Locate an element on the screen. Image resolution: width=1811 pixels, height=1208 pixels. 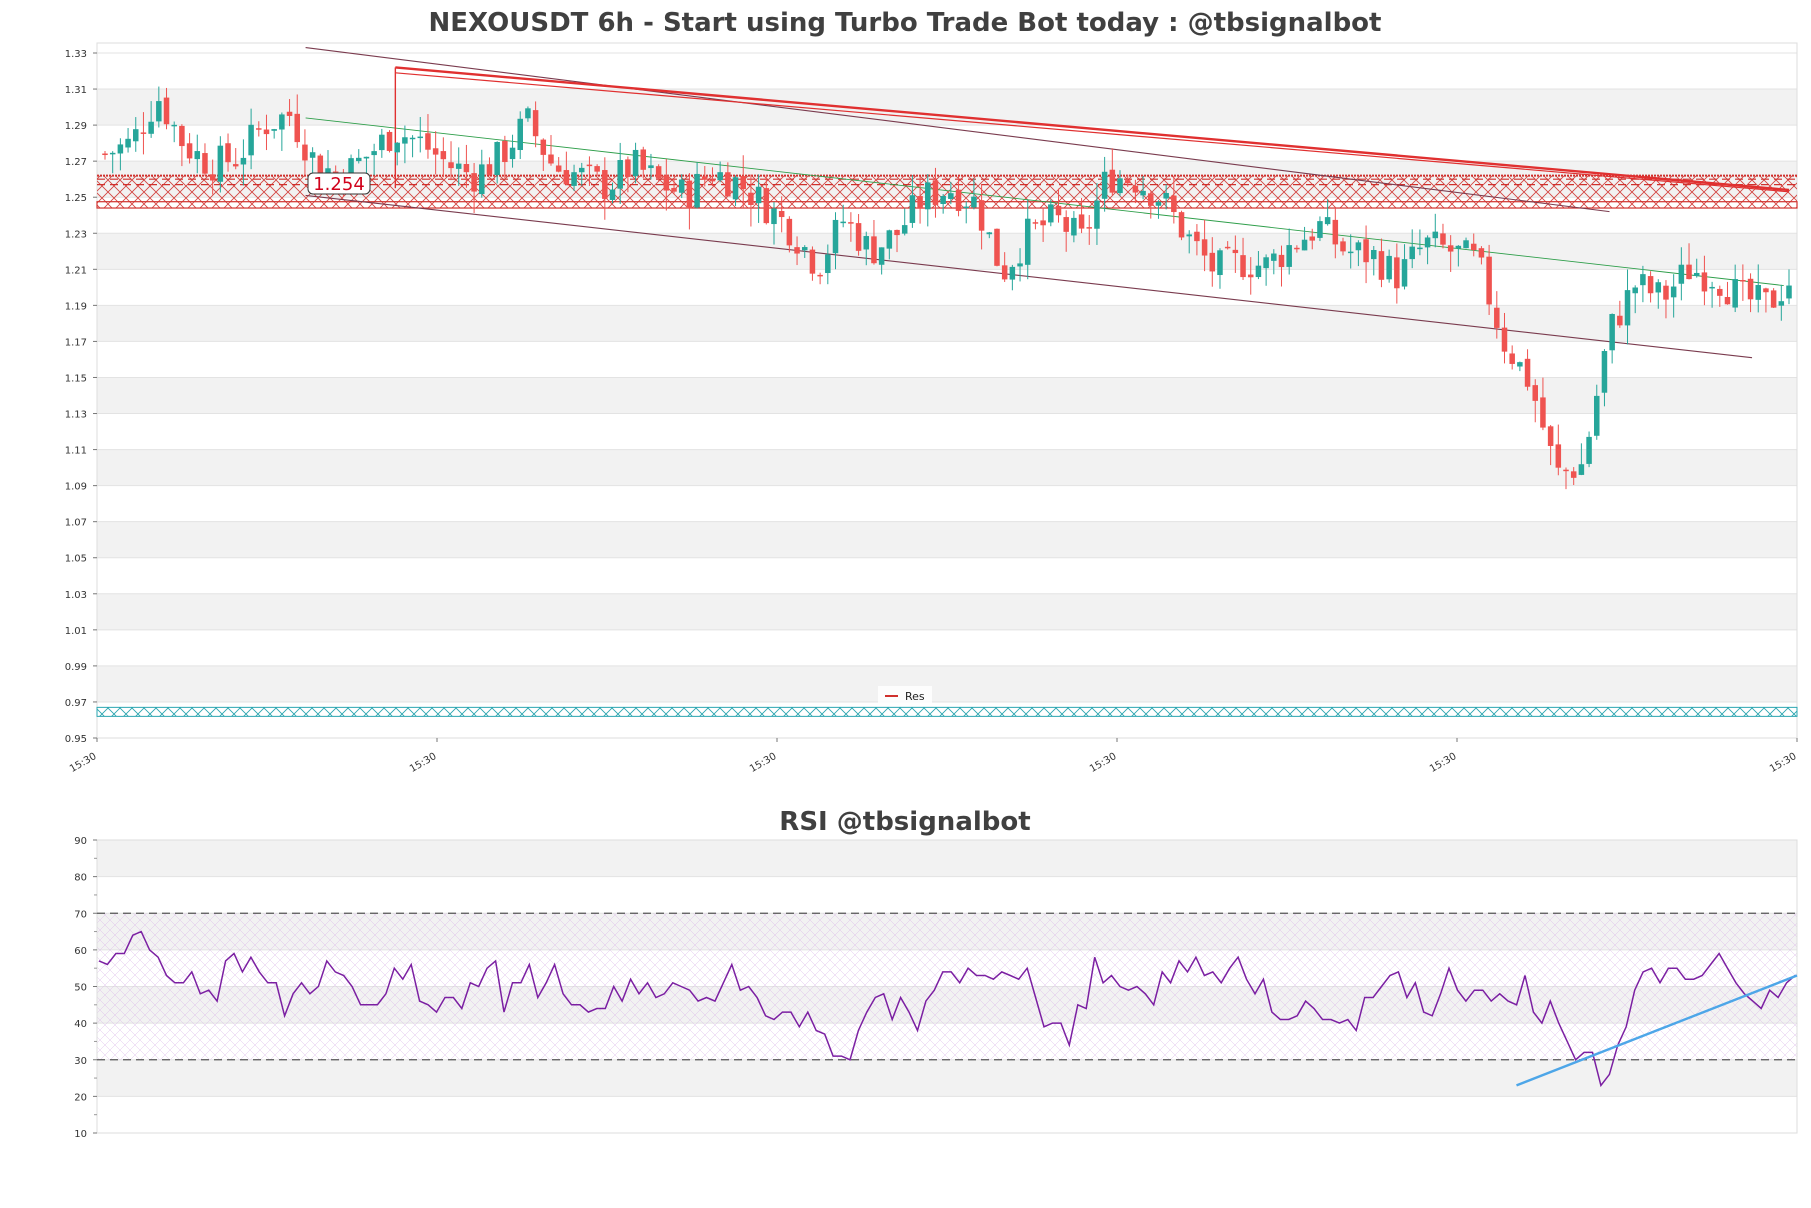
legend-label: Res is located at coordinates (915, 696).